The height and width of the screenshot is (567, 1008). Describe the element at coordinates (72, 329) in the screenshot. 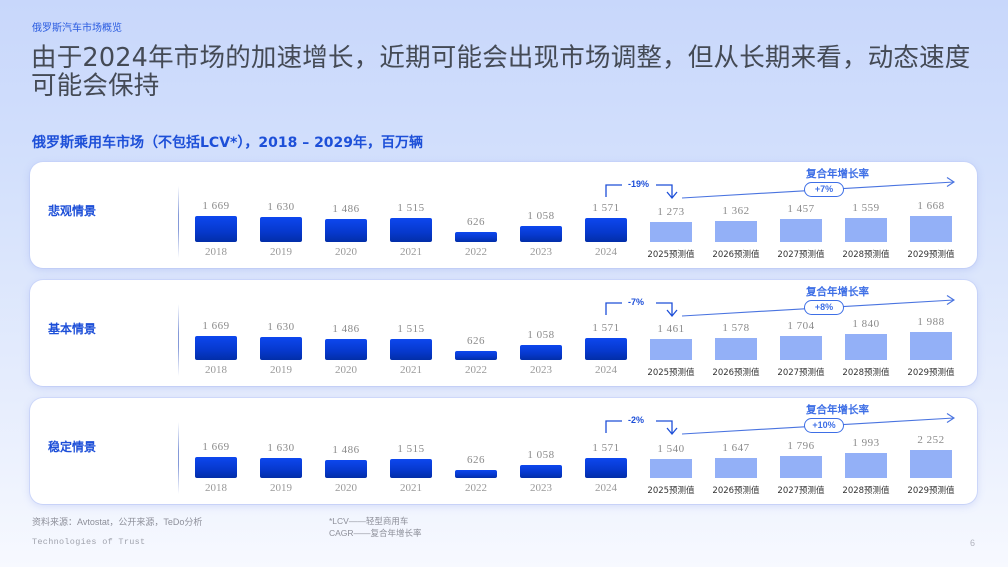

I see `scenario-label: 基本情景` at that location.